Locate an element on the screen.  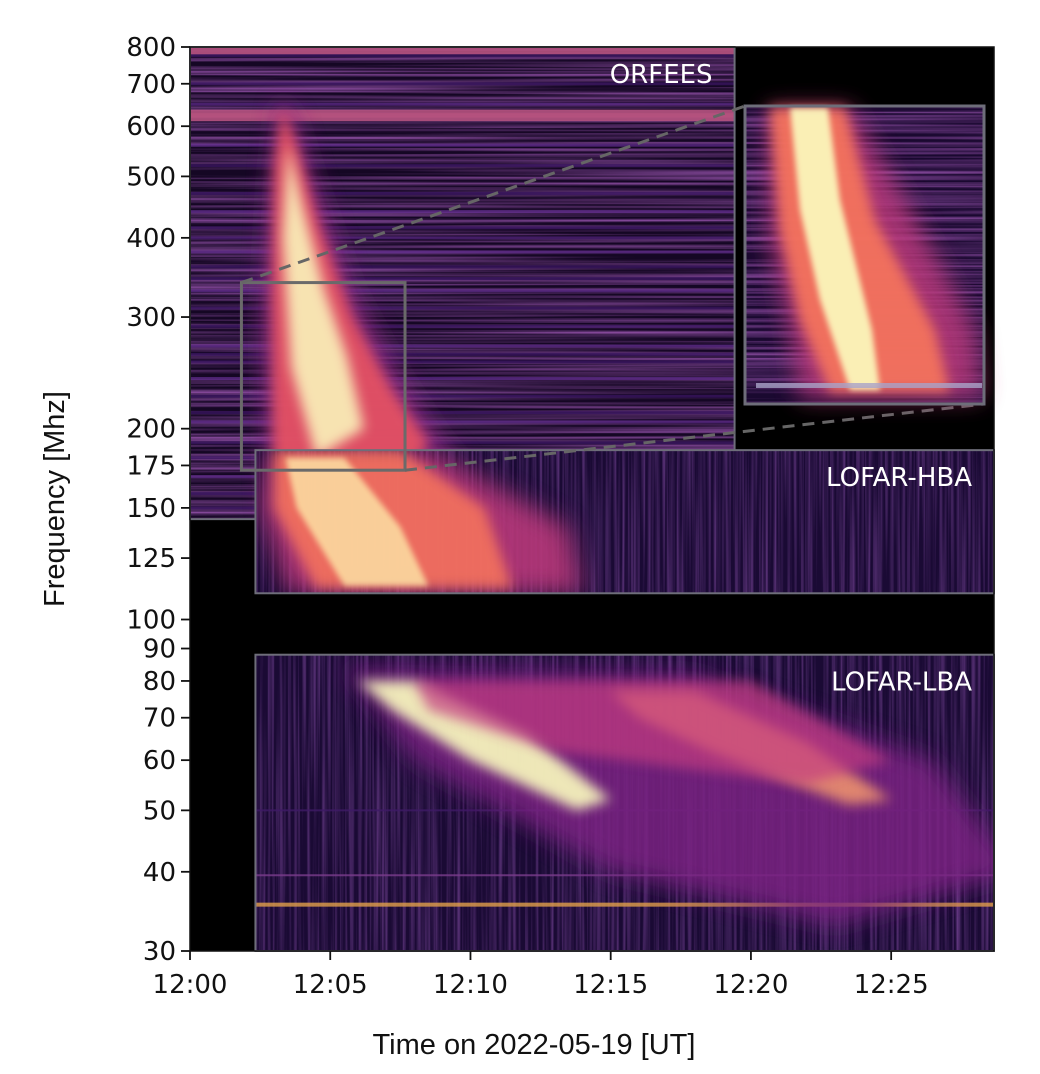
orfees-label: ORFEES is located at coordinates (661, 75).